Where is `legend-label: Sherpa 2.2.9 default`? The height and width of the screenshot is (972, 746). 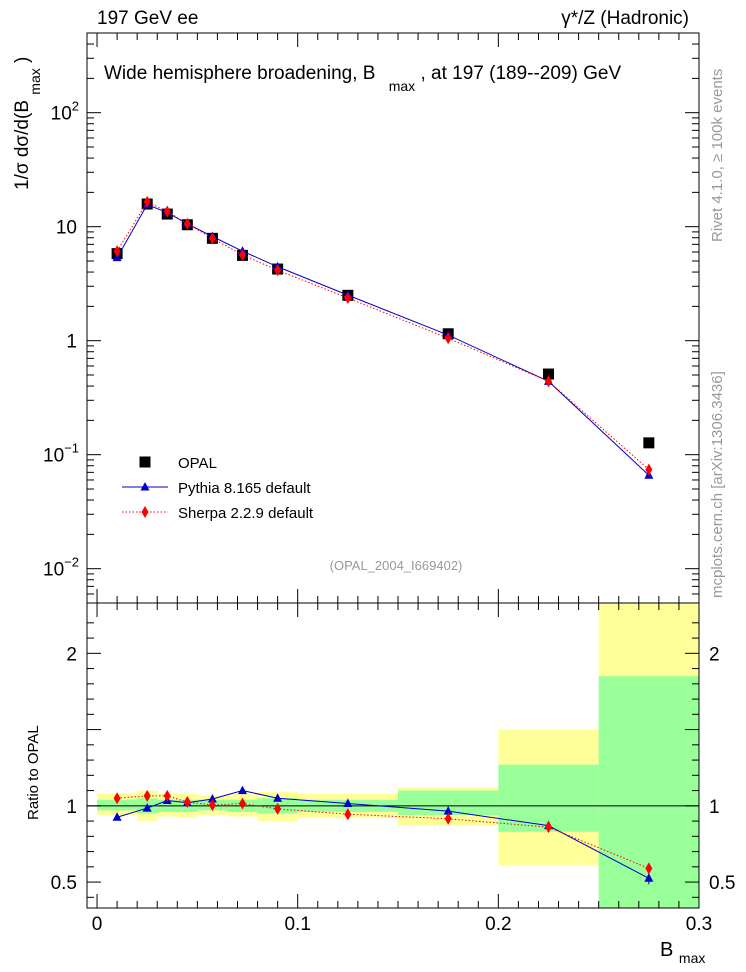 legend-label: Sherpa 2.2.9 default is located at coordinates (246, 513).